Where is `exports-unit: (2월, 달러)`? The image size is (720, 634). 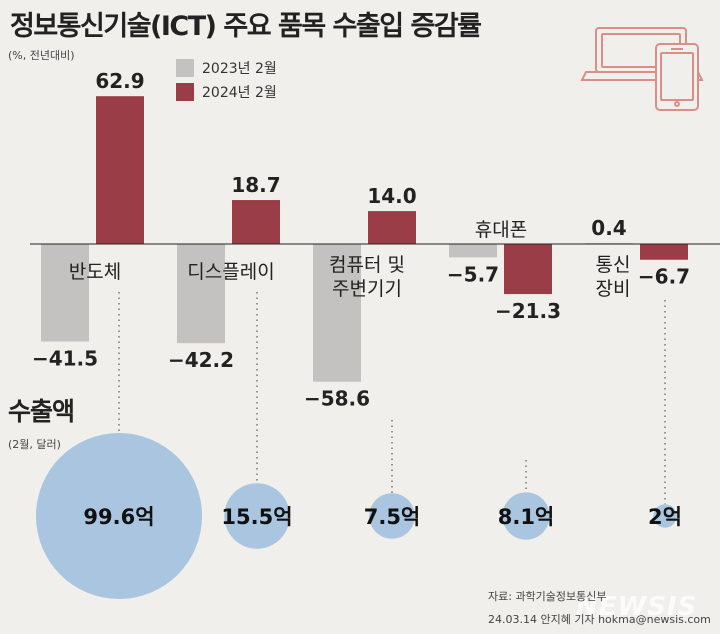 exports-unit: (2월, 달러) is located at coordinates (34, 444).